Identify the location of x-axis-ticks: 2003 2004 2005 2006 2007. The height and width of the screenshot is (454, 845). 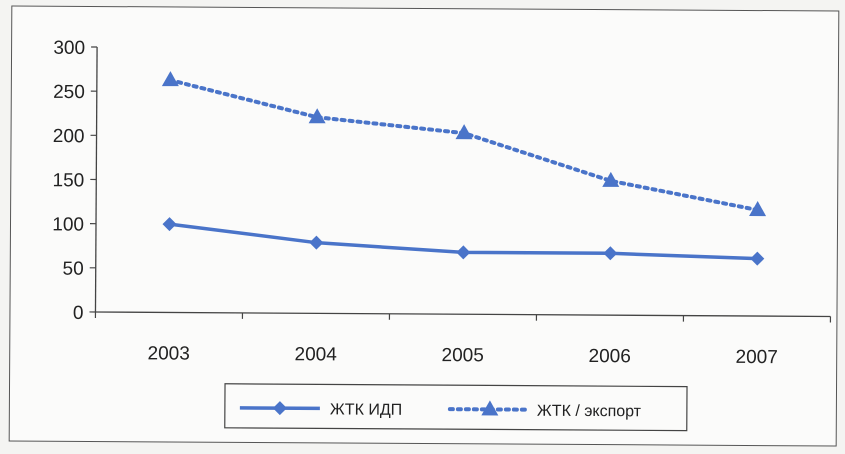
(463, 339).